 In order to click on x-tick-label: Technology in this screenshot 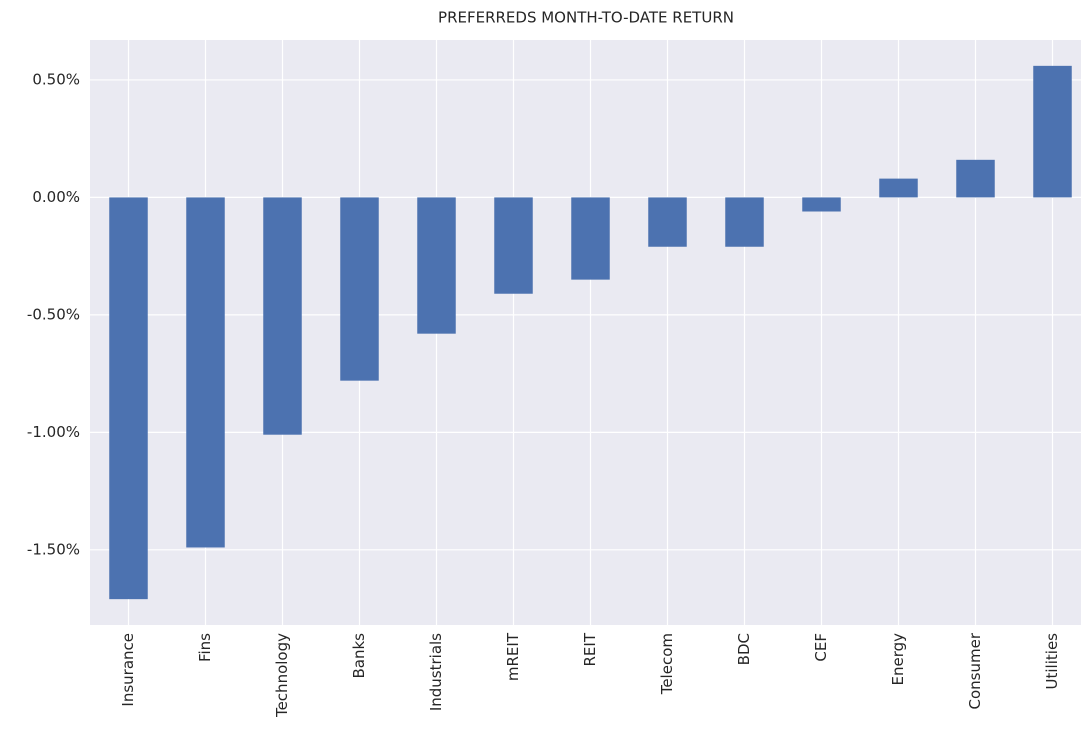, I will do `click(282, 675)`.